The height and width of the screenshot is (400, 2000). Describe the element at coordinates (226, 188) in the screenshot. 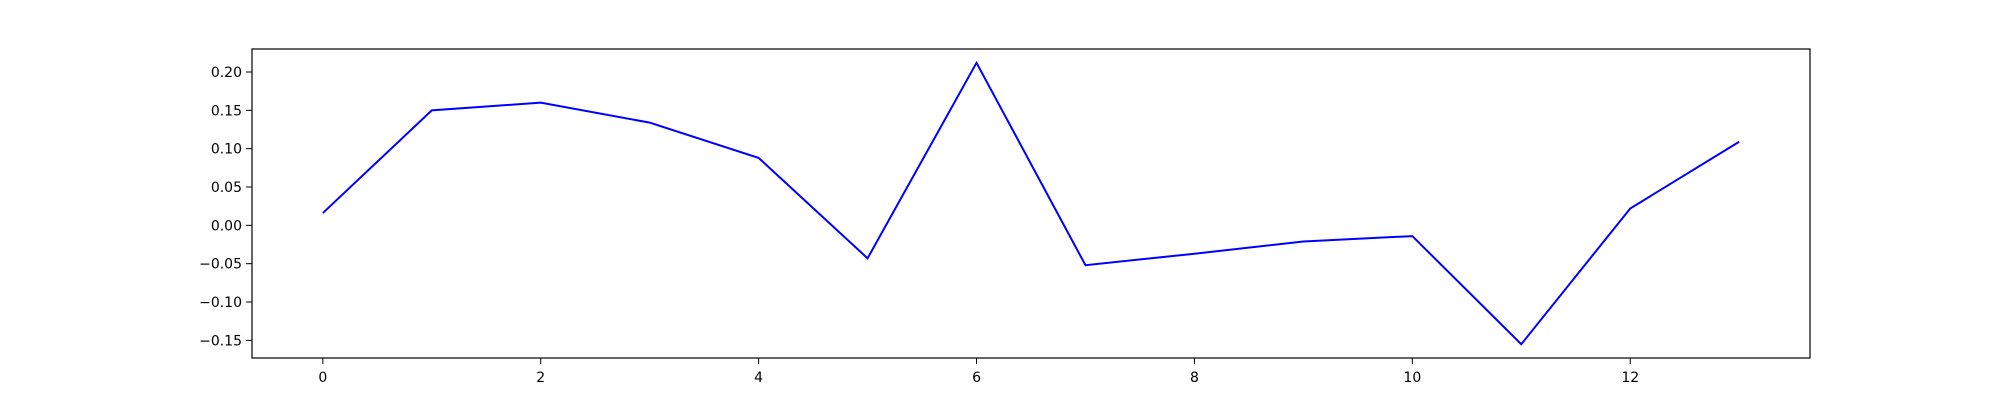

I see `y-tick-label: 0.05` at that location.